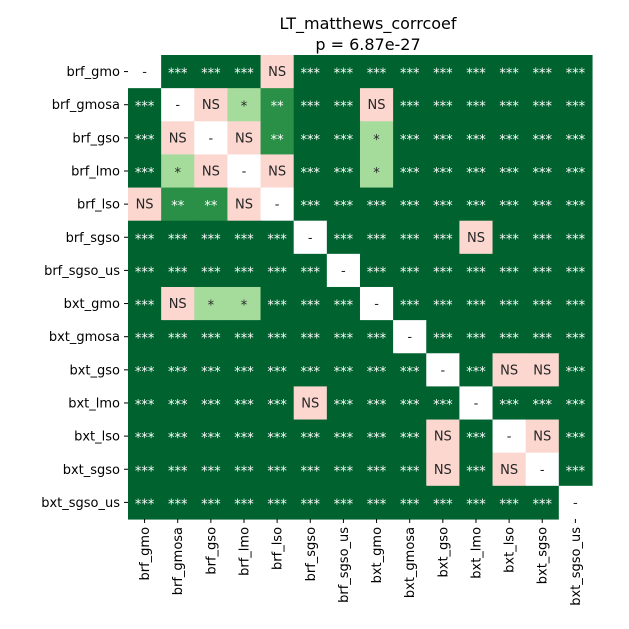  What do you see at coordinates (368, 24) in the screenshot?
I see `chart-title: LT_matthews_corrcoef` at bounding box center [368, 24].